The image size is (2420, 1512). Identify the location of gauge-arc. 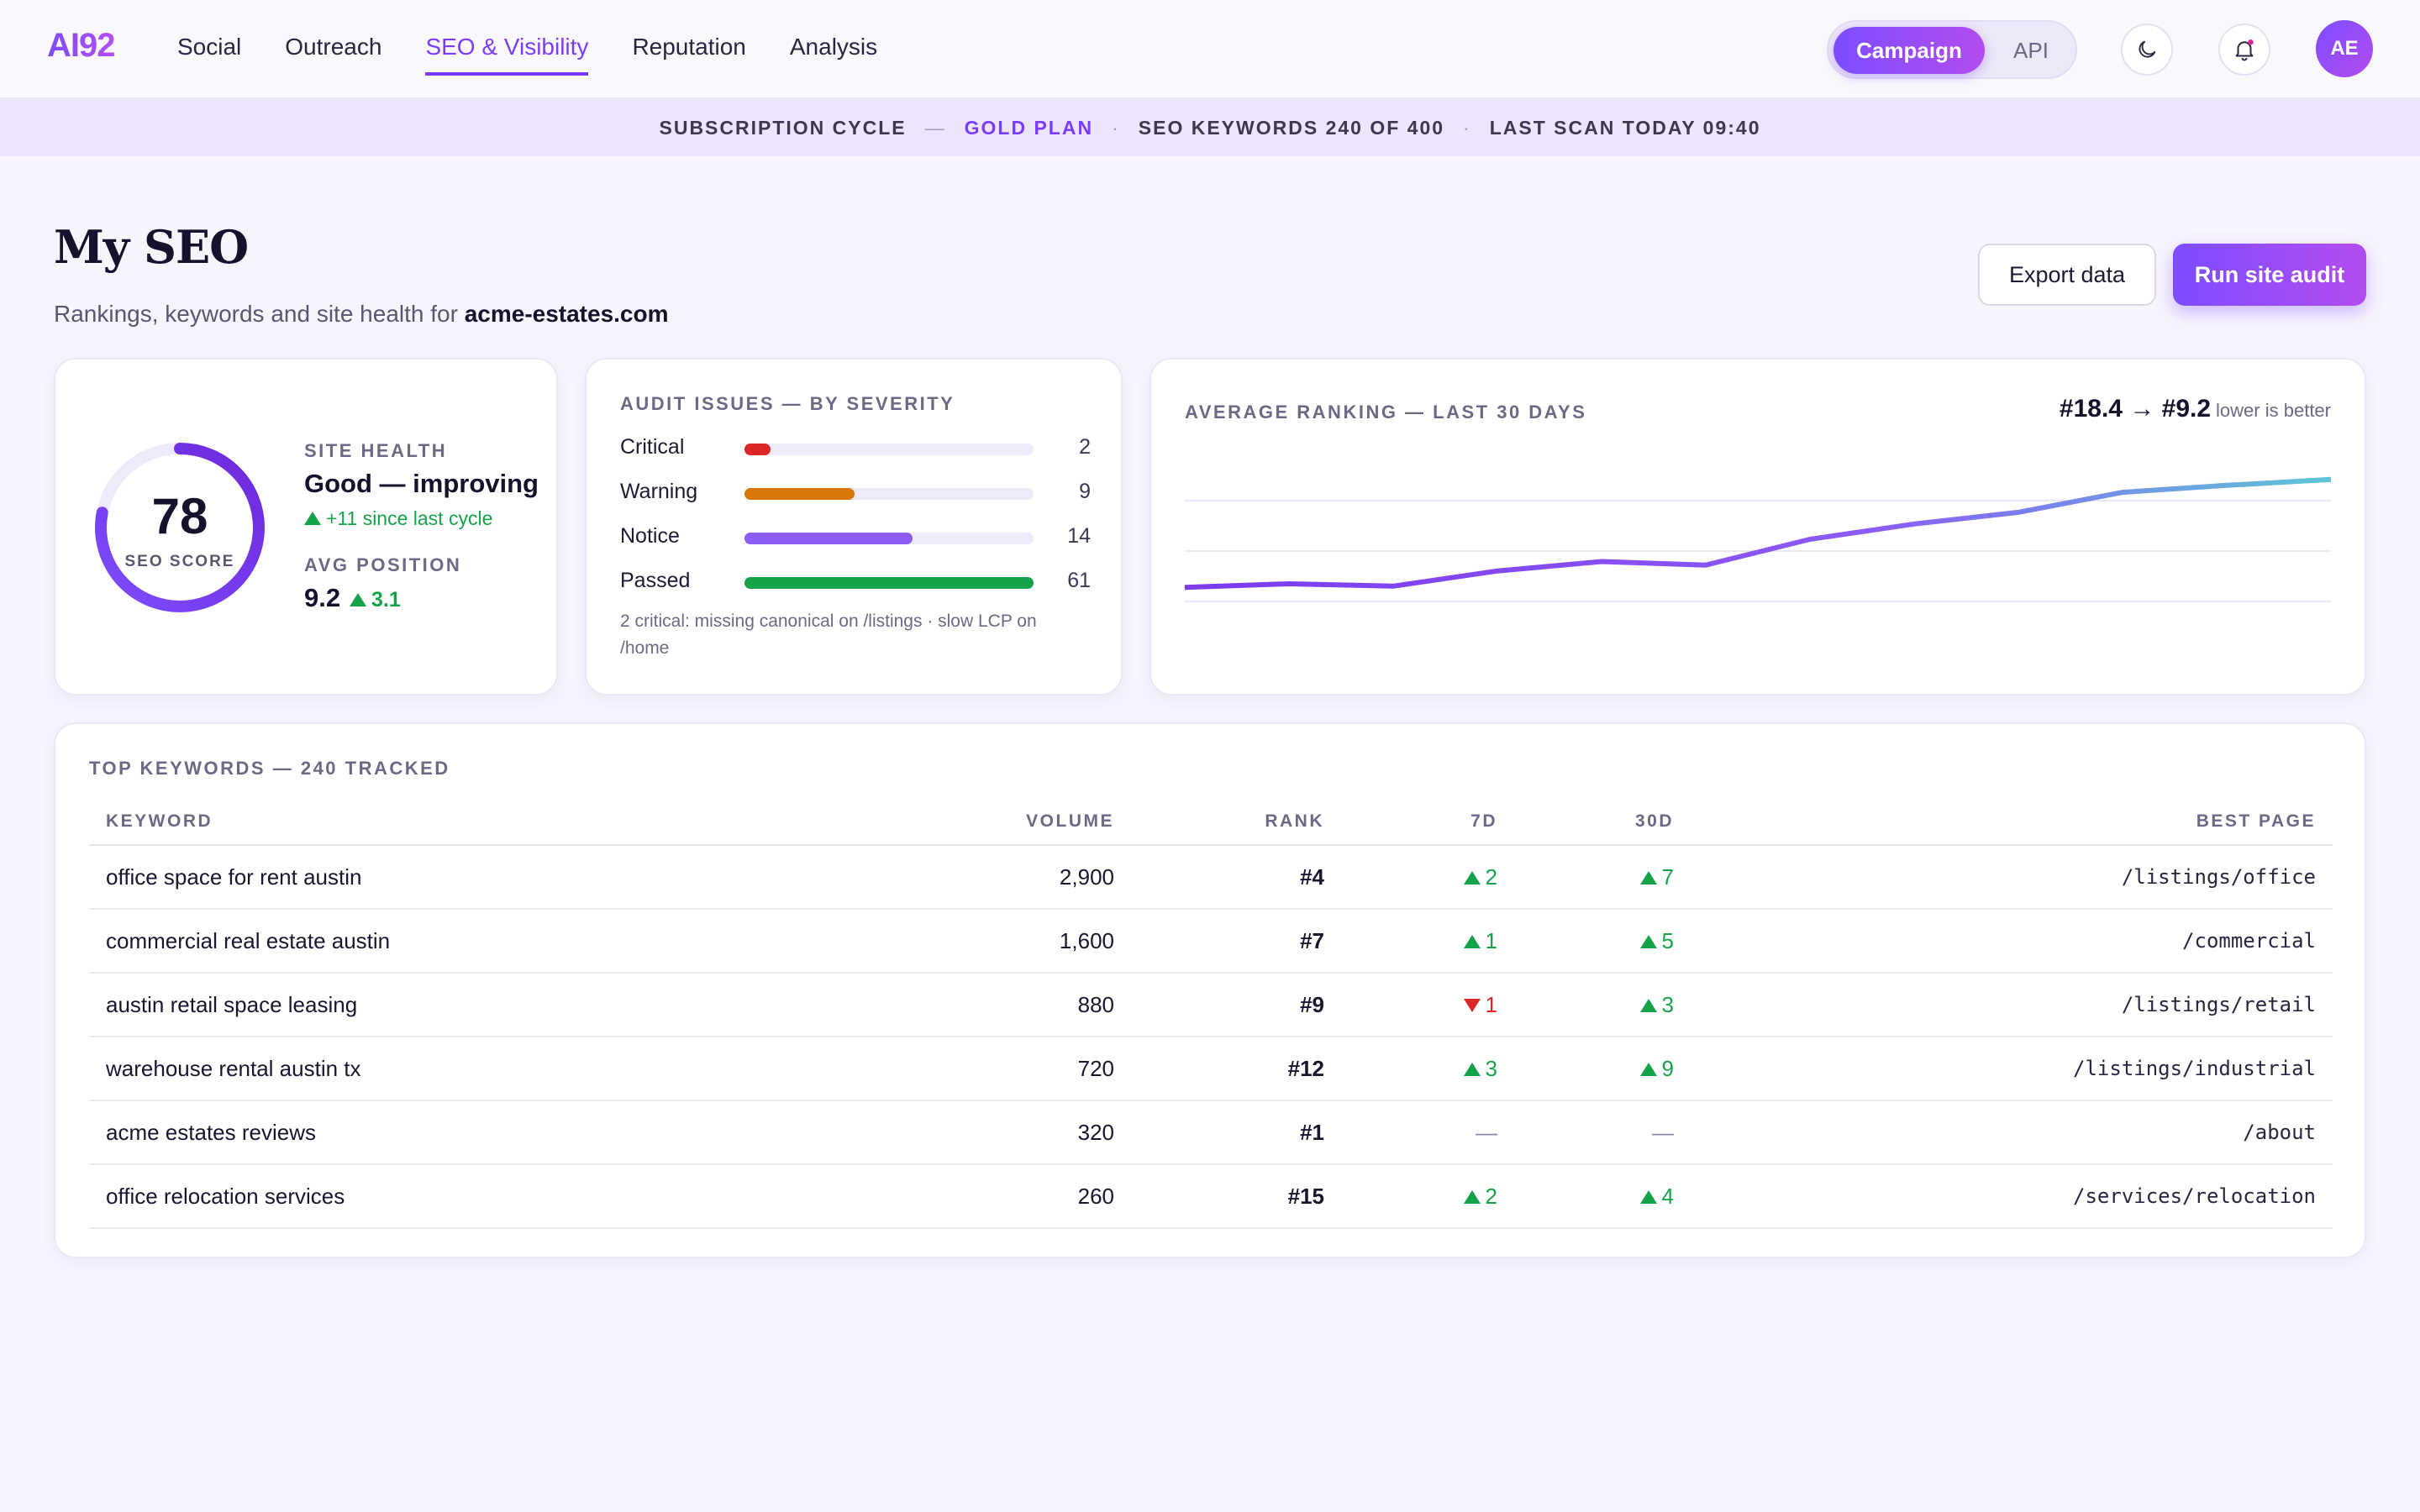
(180, 527).